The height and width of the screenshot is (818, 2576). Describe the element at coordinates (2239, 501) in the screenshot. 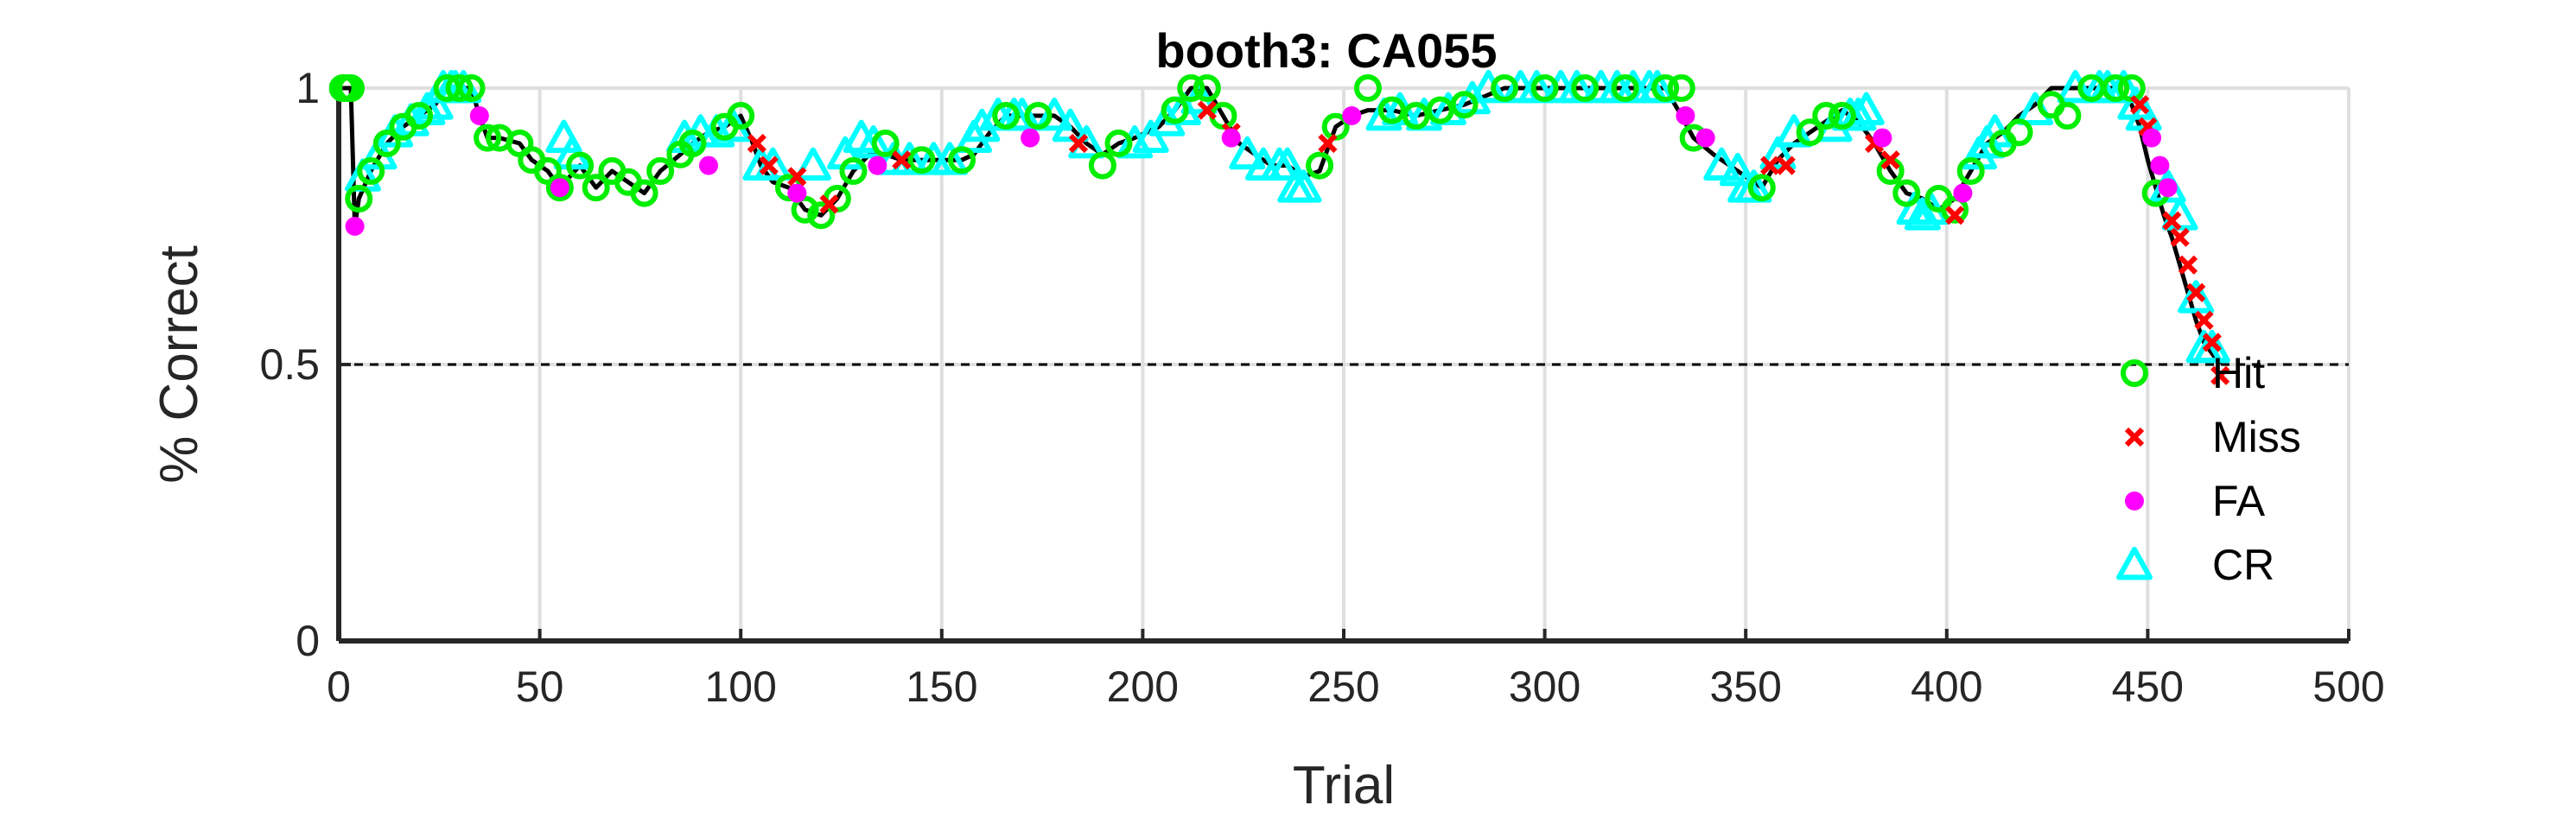

I see `legend-label: FA` at that location.